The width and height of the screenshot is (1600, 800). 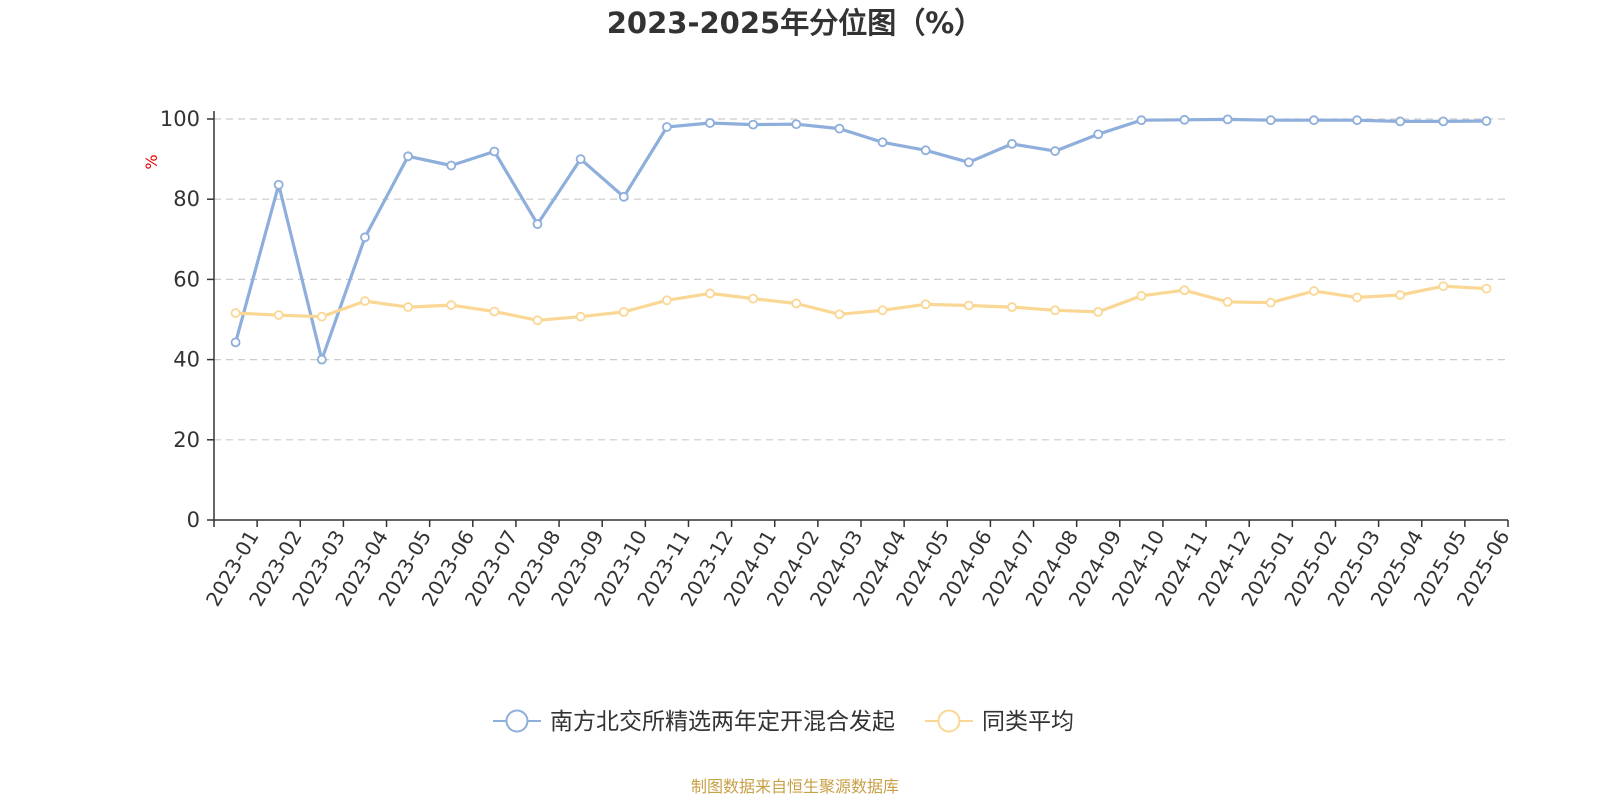 I want to click on legend-item-0: 南方北交所精选两年定开混合发起, so click(x=694, y=722).